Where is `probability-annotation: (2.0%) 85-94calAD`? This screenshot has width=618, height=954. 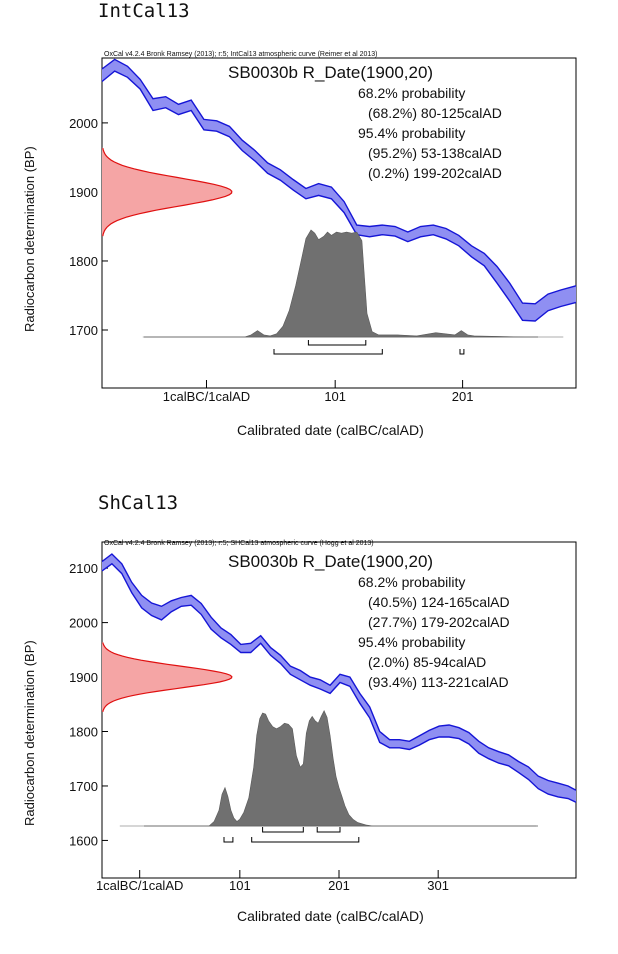 probability-annotation: (2.0%) 85-94calAD is located at coordinates (427, 662).